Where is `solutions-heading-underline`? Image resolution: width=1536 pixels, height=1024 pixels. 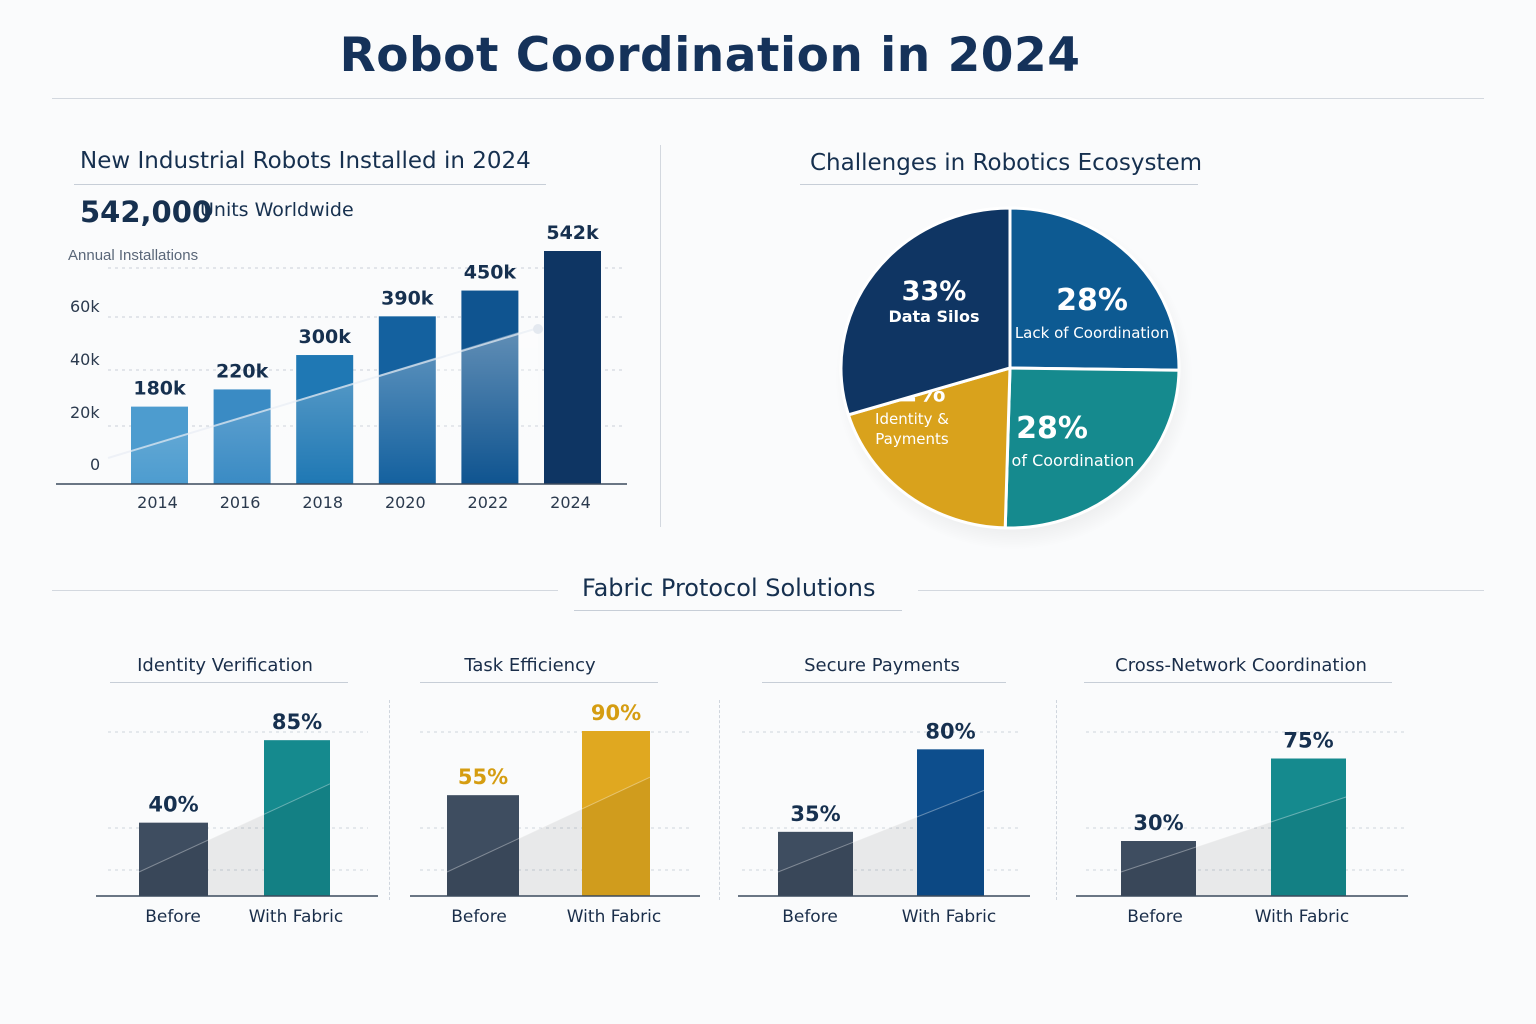 solutions-heading-underline is located at coordinates (738, 610).